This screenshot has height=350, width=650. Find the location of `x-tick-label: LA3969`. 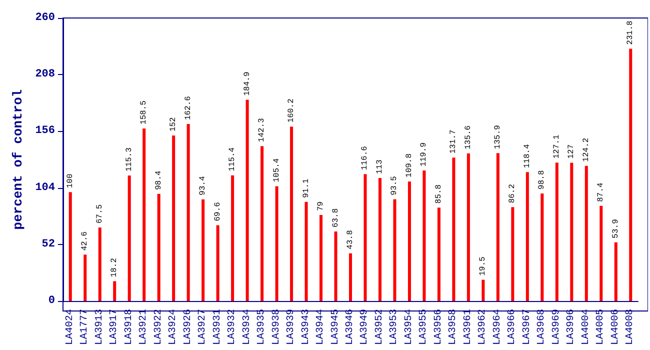

x-tick-label: LA3969 is located at coordinates (556, 327).